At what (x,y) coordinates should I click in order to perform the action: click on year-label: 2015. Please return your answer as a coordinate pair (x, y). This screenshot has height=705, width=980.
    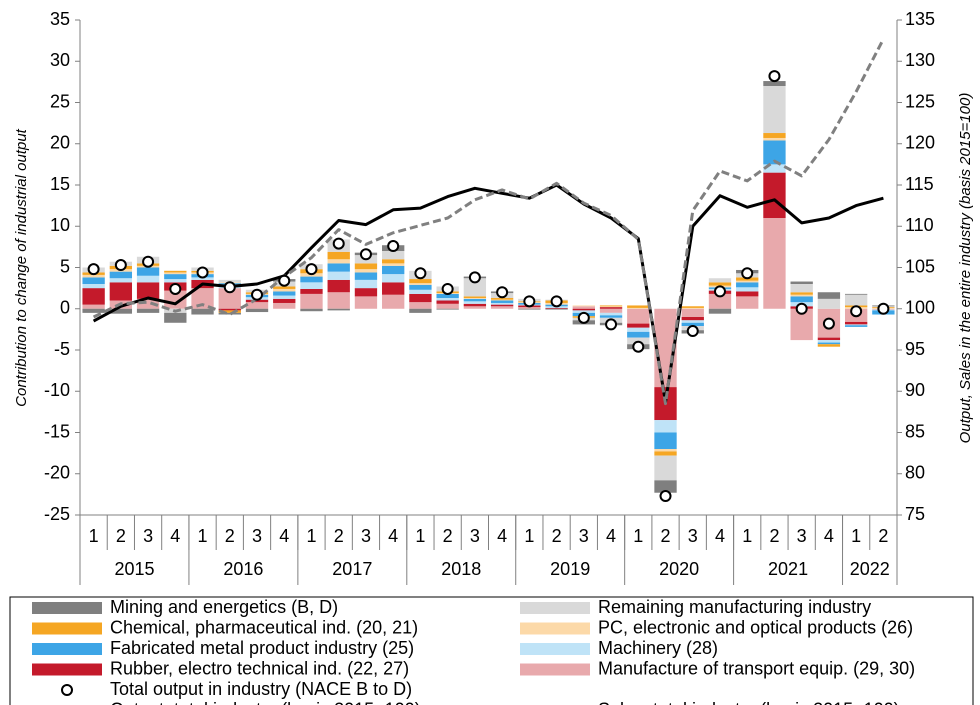
    Looking at the image, I should click on (134, 569).